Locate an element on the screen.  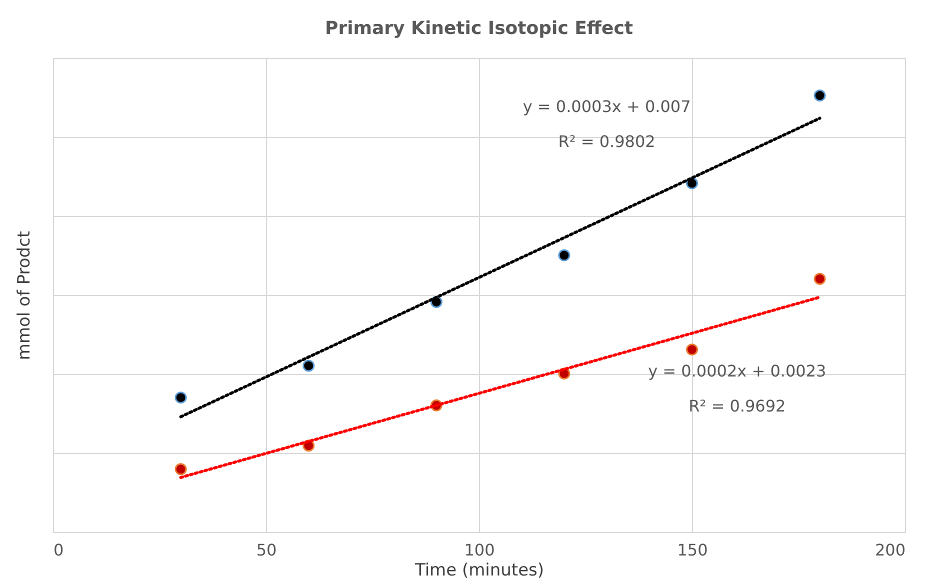
annotation: R² = 0.9692 is located at coordinates (737, 406).